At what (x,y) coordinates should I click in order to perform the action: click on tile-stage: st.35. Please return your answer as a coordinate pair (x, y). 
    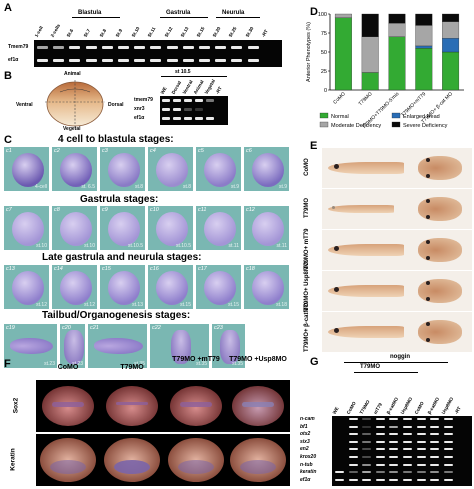
    Looking at the image, I should click on (139, 364).